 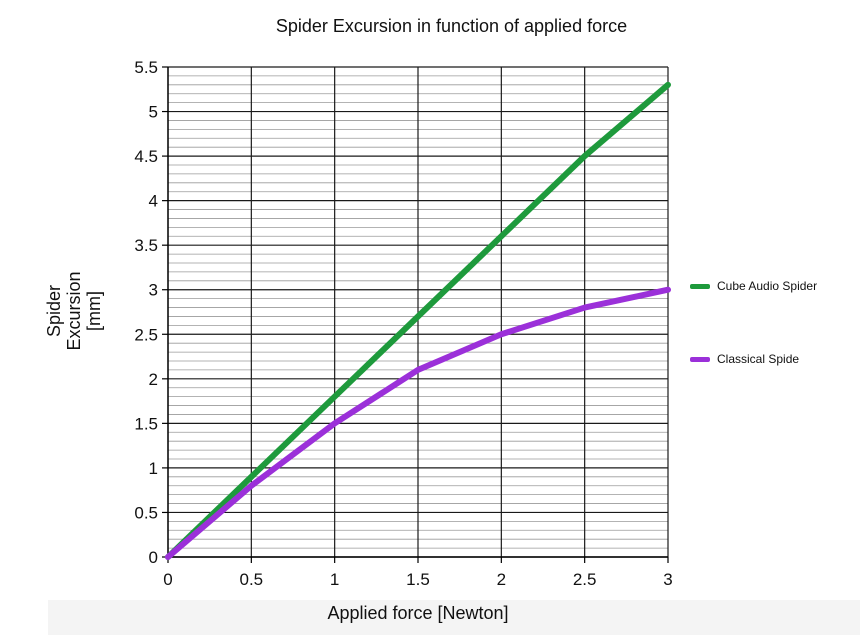 I want to click on y-axis-label-line-2: Excursion, so click(x=74, y=311).